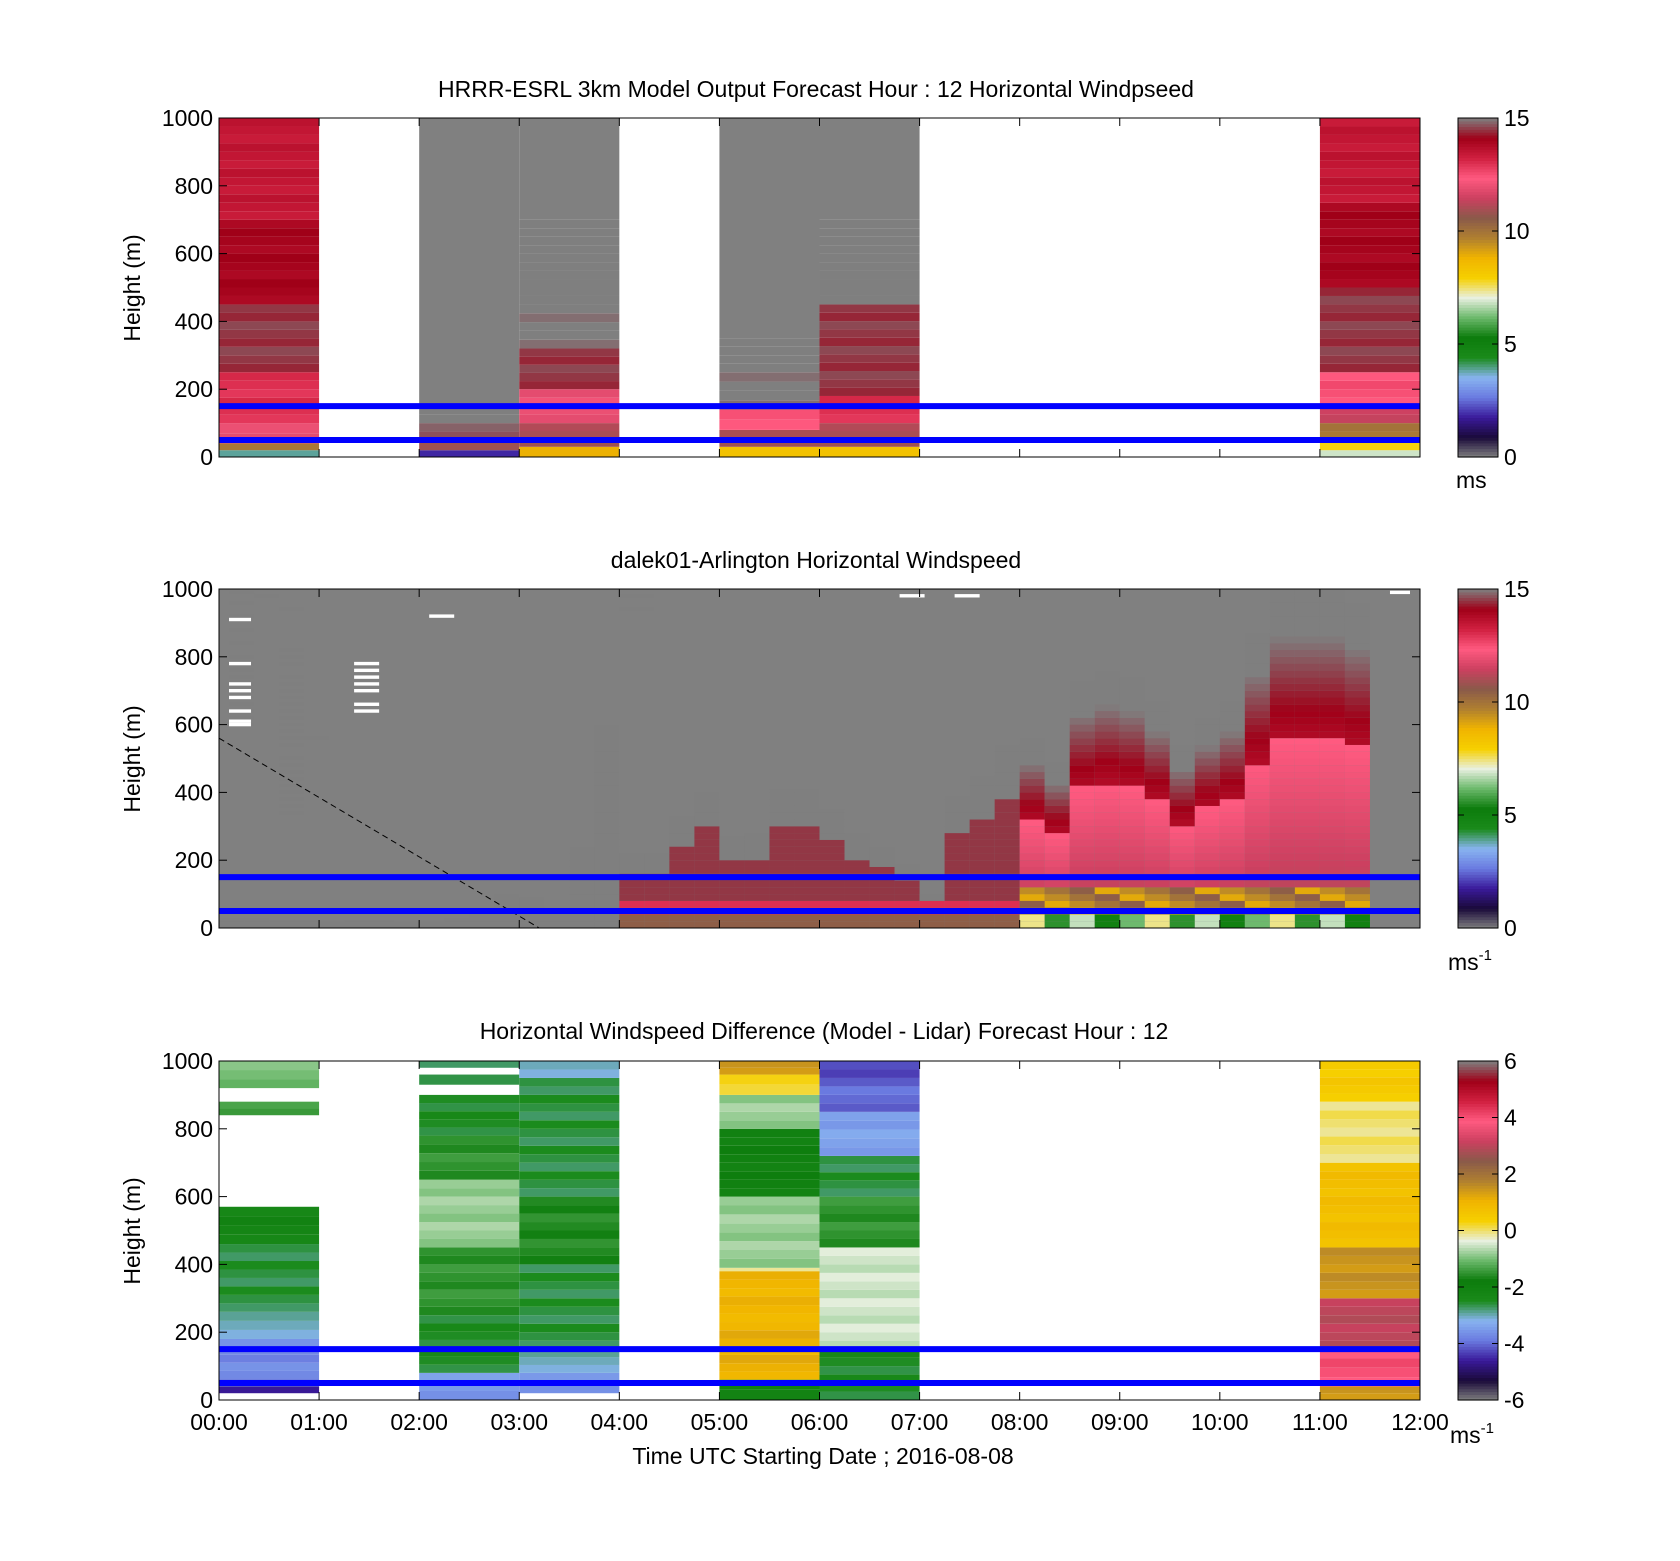 The image size is (1680, 1561). Describe the element at coordinates (206, 1400) in the screenshot. I see `y-tick-label: 0` at that location.